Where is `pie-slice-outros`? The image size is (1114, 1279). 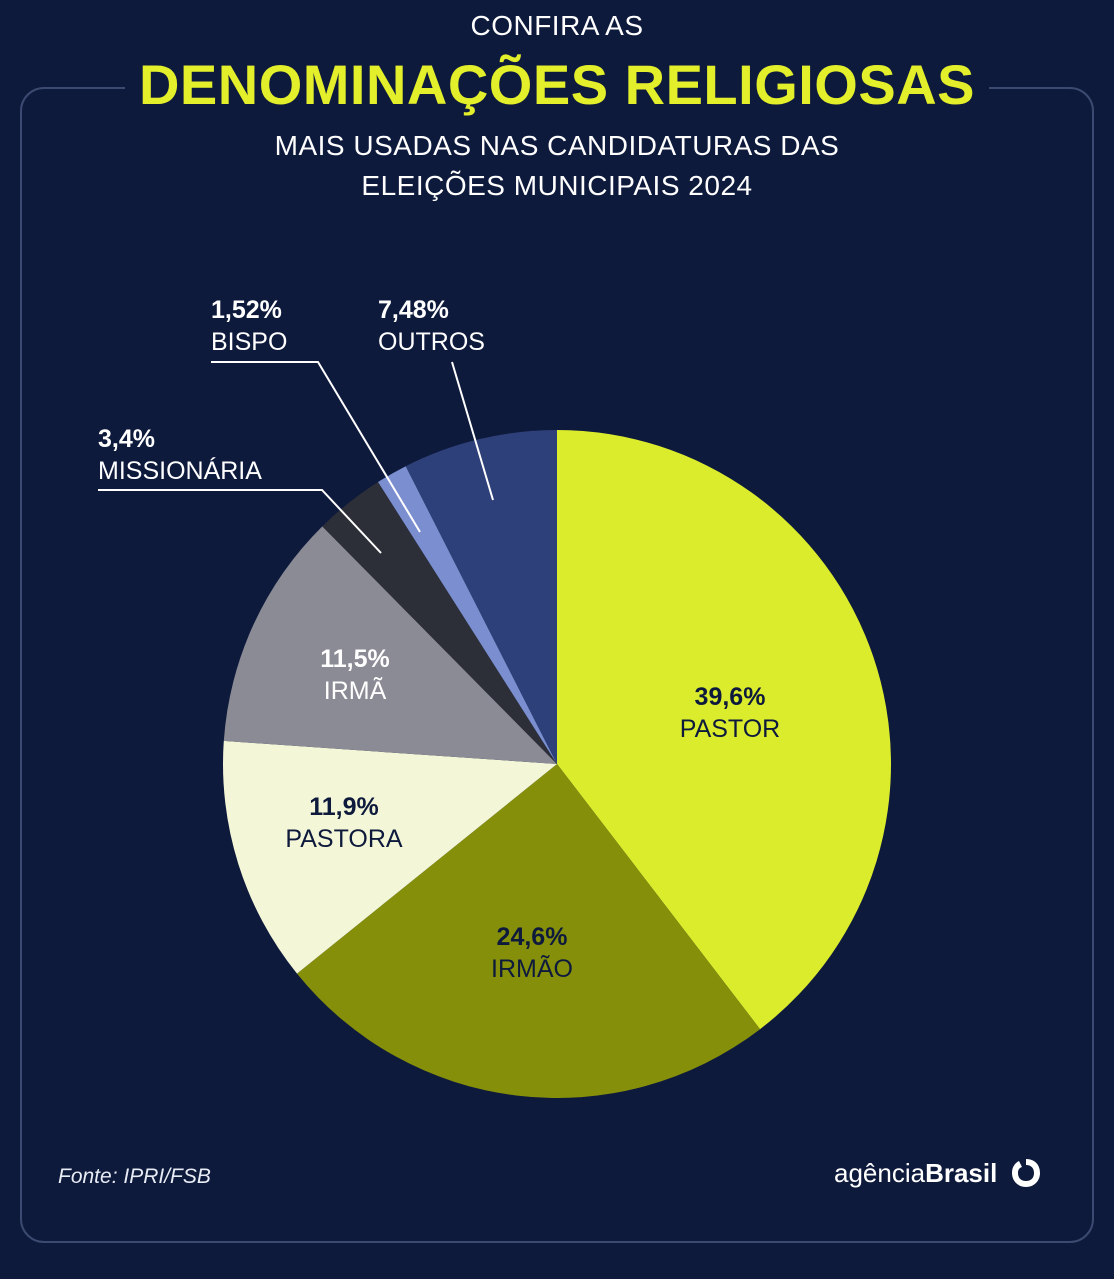
pie-slice-outros is located at coordinates (481, 597).